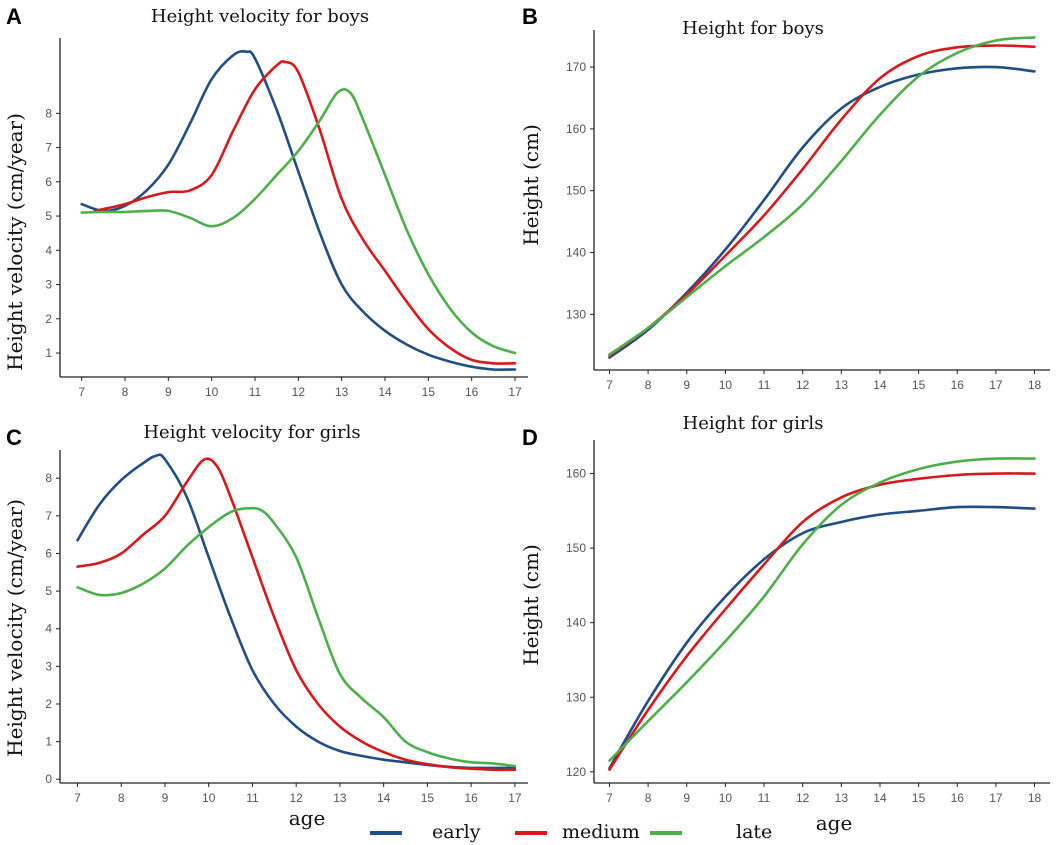 This screenshot has width=1057, height=845. What do you see at coordinates (307, 818) in the screenshot?
I see `bottom-xlabel: age` at bounding box center [307, 818].